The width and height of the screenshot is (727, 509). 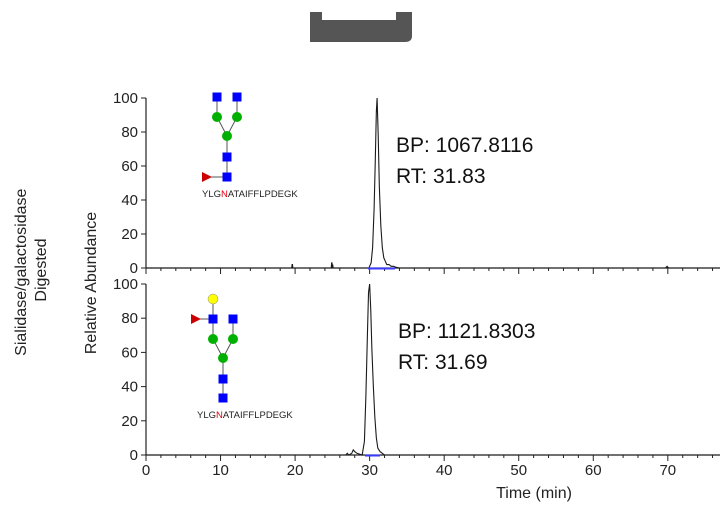 What do you see at coordinates (31, 270) in the screenshot?
I see `row-label: Sialidase/galactosidase Digested` at bounding box center [31, 270].